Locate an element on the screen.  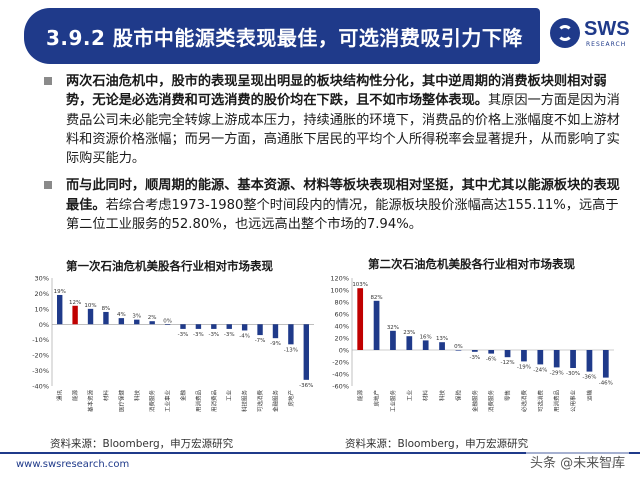
category-label: 必选消费 is located at coordinates (524, 401).